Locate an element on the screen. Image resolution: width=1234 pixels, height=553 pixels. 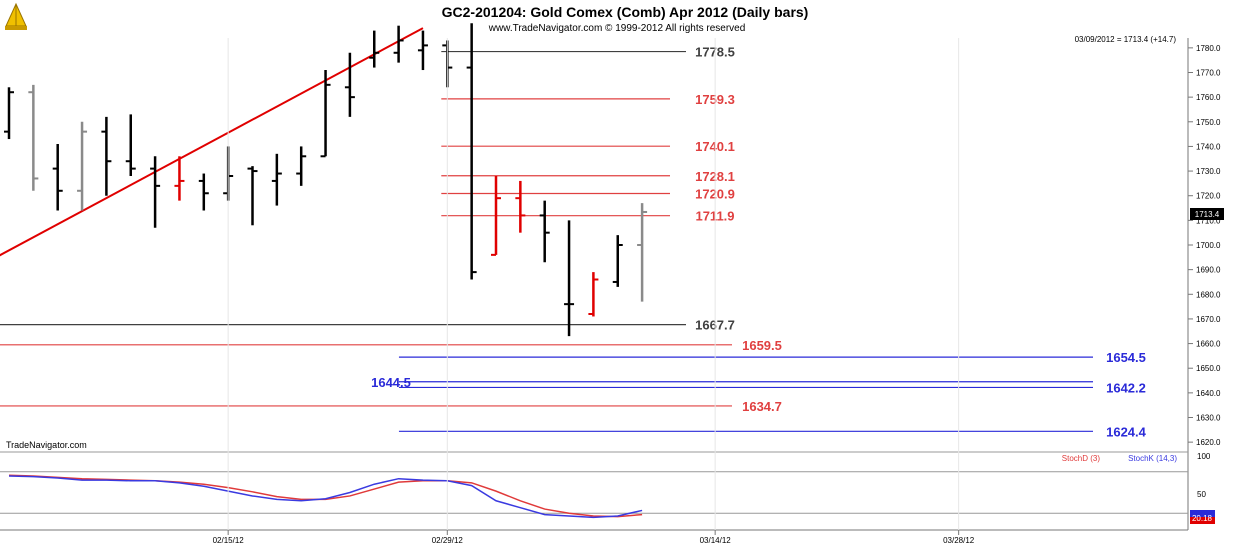
trendline is located at coordinates (212, 142).